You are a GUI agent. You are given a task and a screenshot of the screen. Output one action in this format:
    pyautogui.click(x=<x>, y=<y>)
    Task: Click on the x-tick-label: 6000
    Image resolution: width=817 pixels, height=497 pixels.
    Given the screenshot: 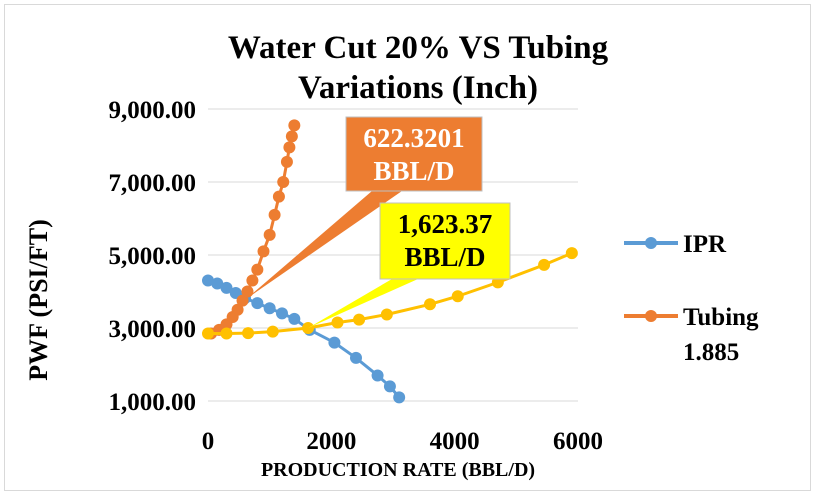 What is the action you would take?
    pyautogui.click(x=578, y=441)
    